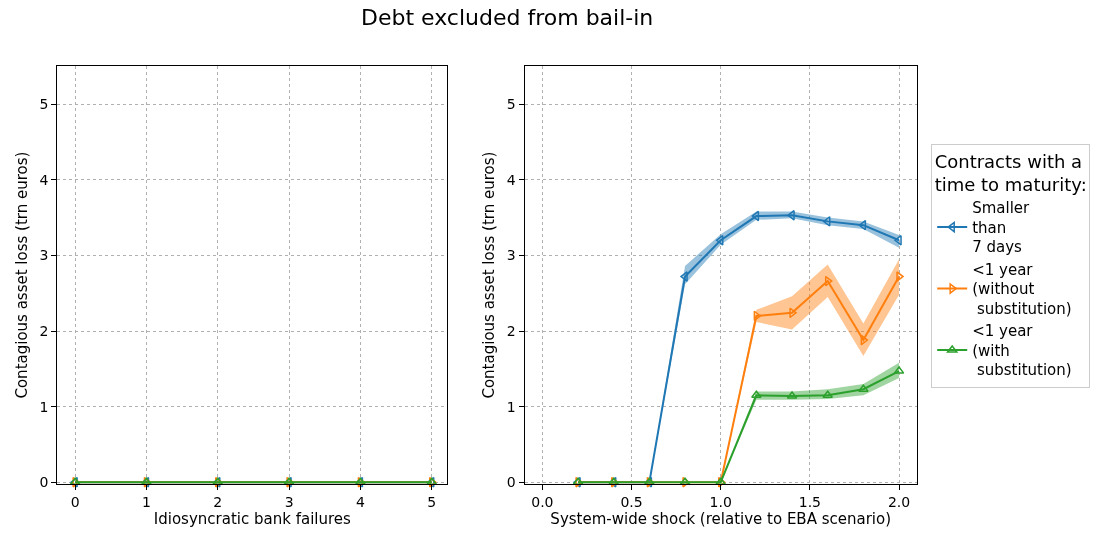 This screenshot has width=1102, height=537. I want to click on legend-label: Smaller than 7 days, so click(1001, 228).